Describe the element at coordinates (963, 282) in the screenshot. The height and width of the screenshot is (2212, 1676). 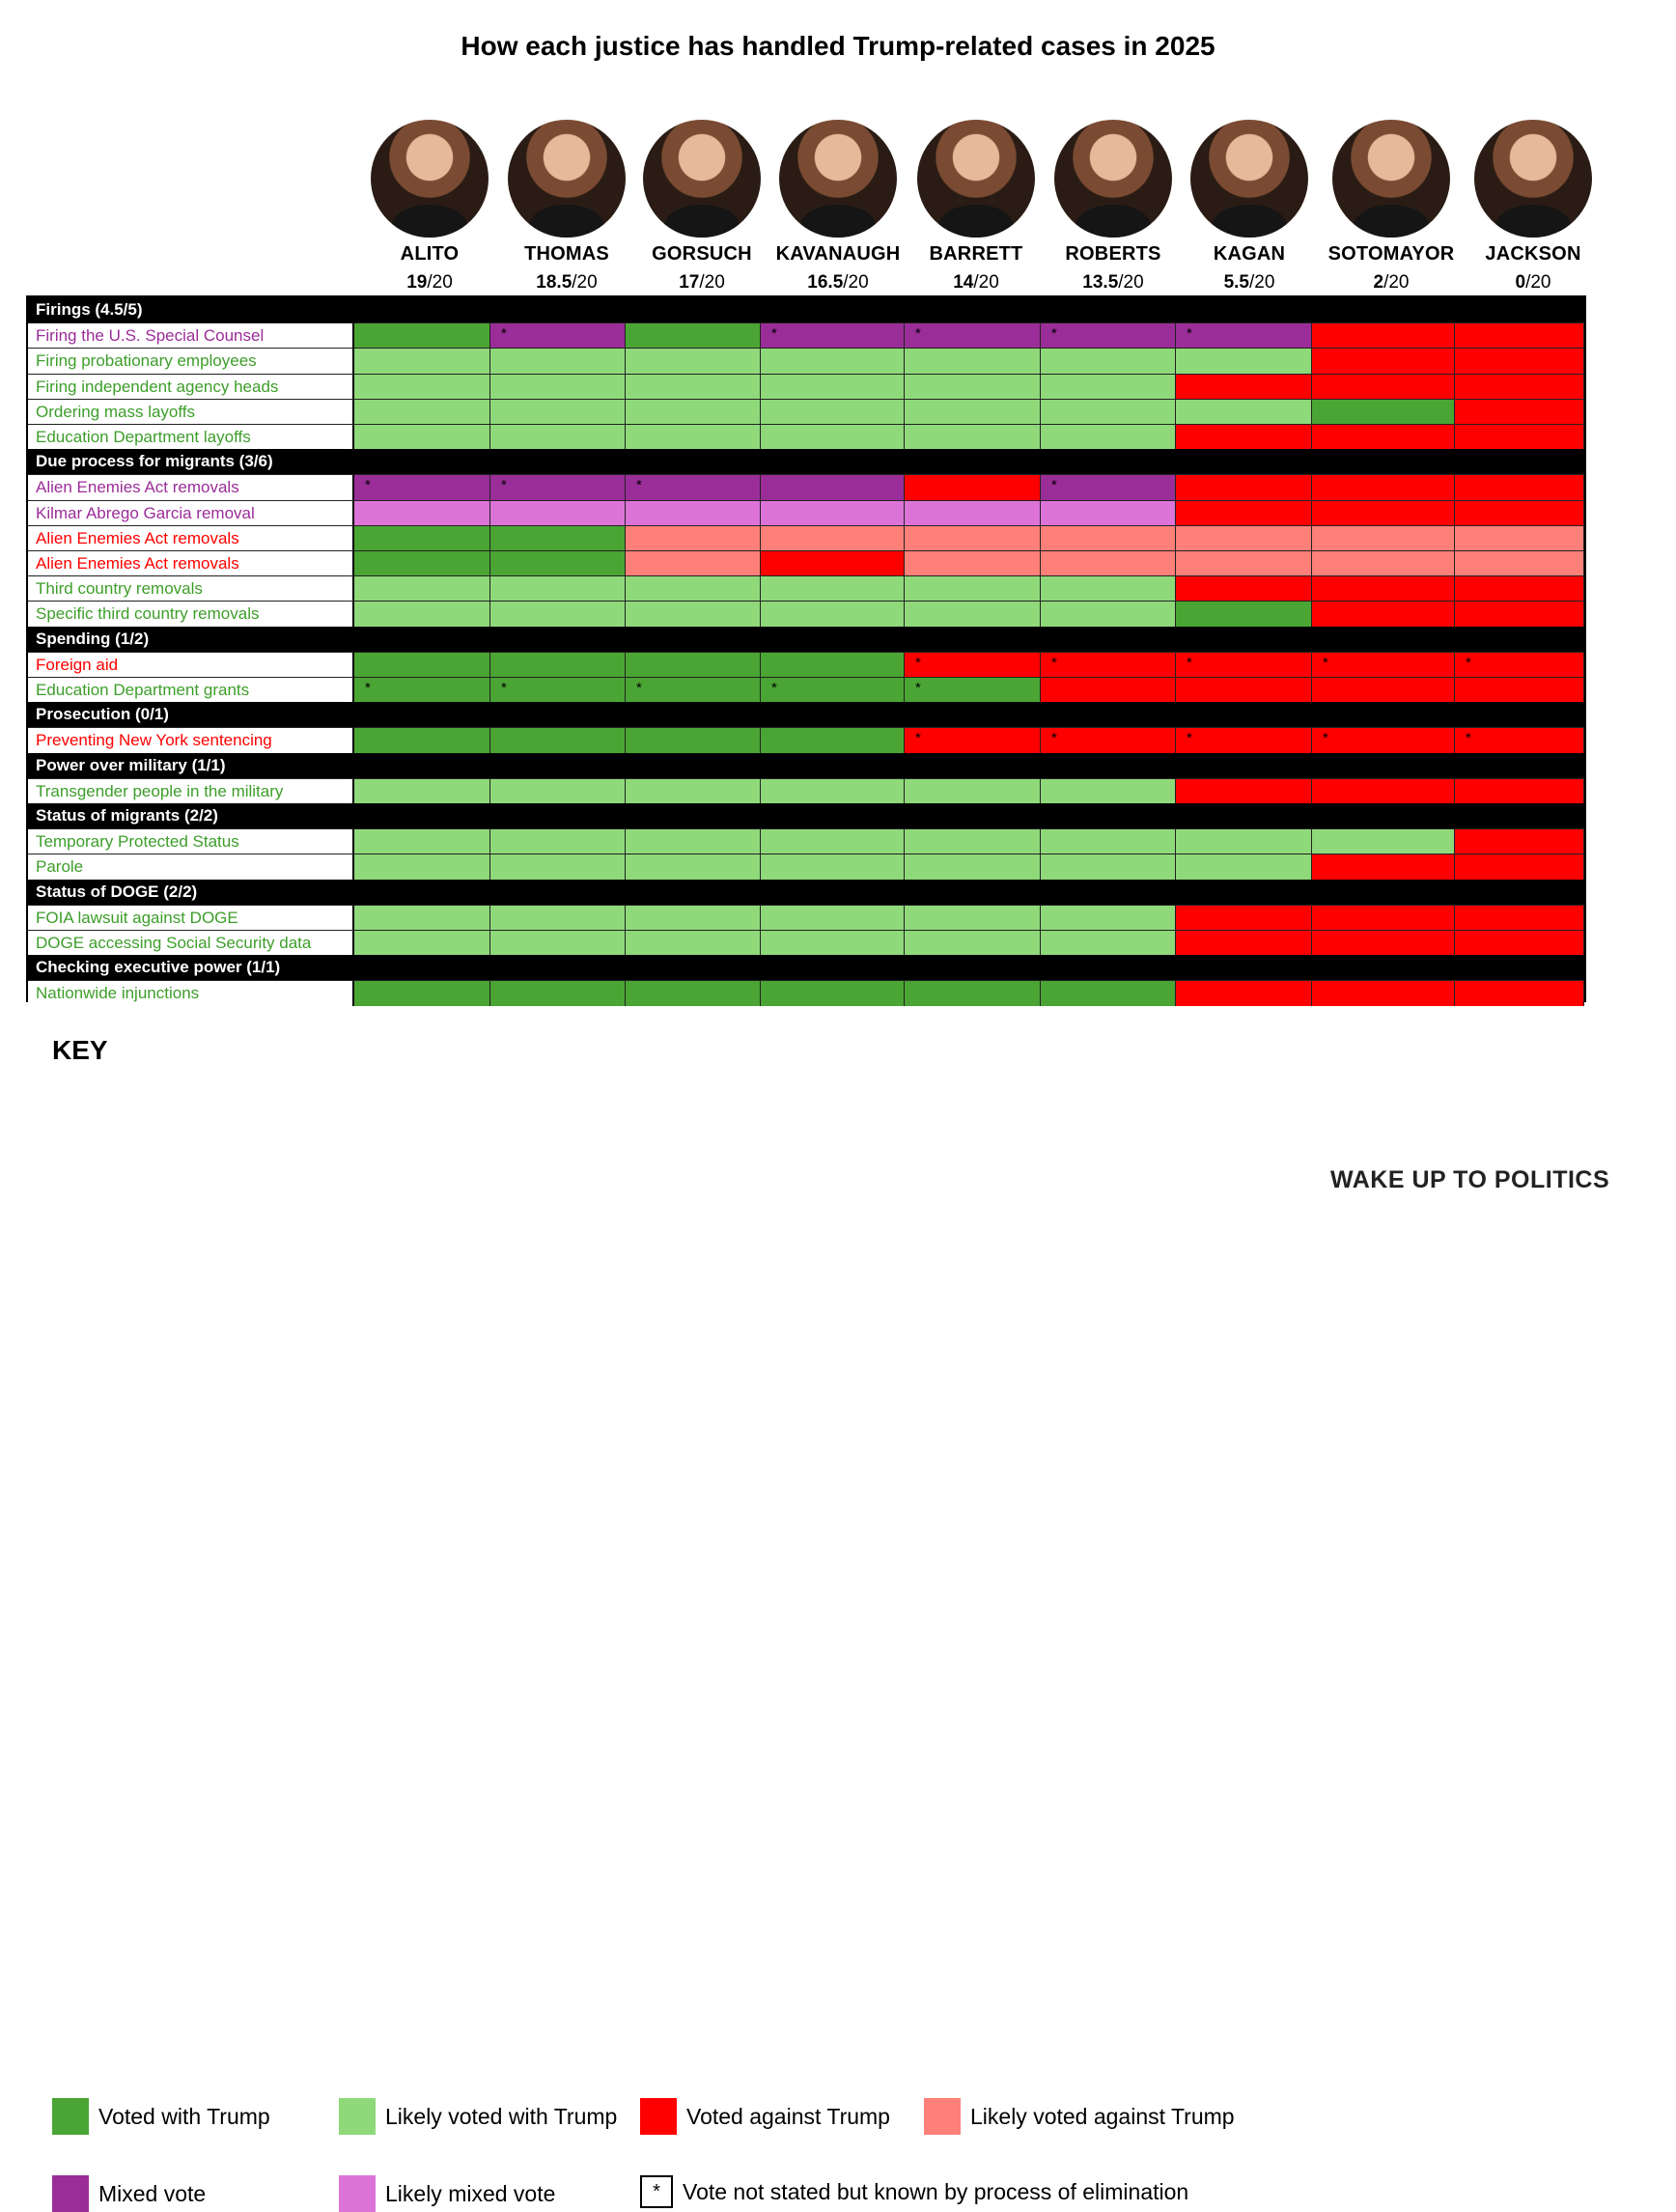
I see `justice-score-value: 14` at that location.